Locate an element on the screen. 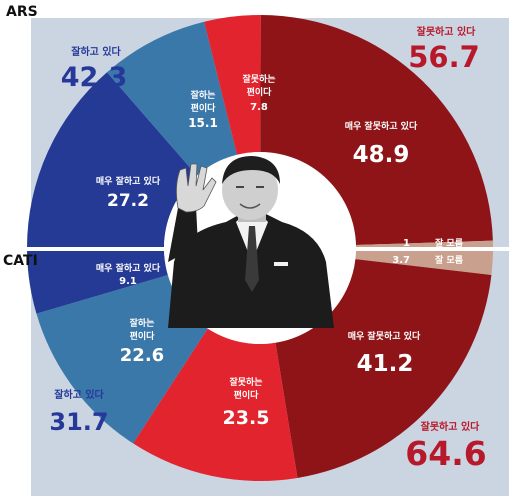 This screenshot has width=526, height=499. cati-slice-somewhat-good is located at coordinates (122, 359).